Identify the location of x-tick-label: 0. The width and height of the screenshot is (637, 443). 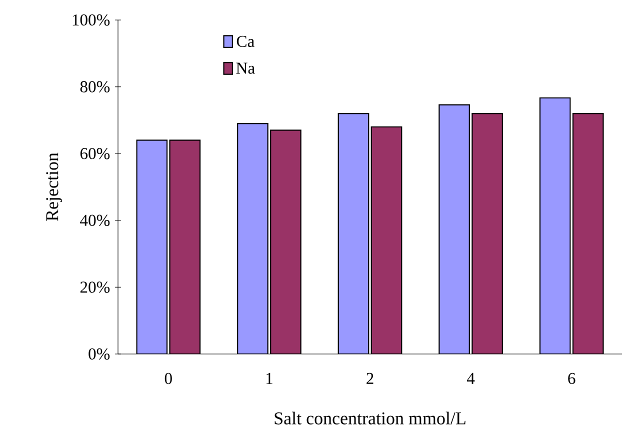
(168, 378).